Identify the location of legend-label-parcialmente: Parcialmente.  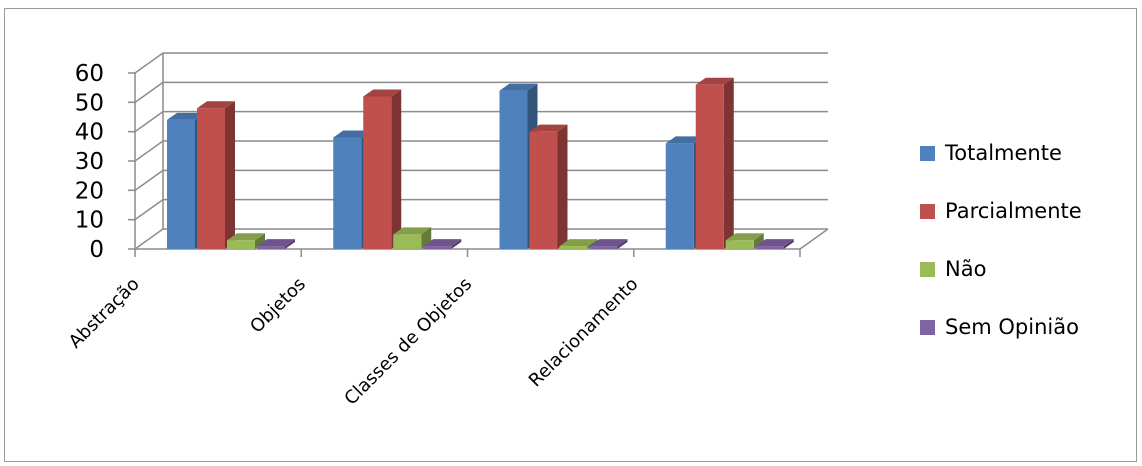
(1013, 211).